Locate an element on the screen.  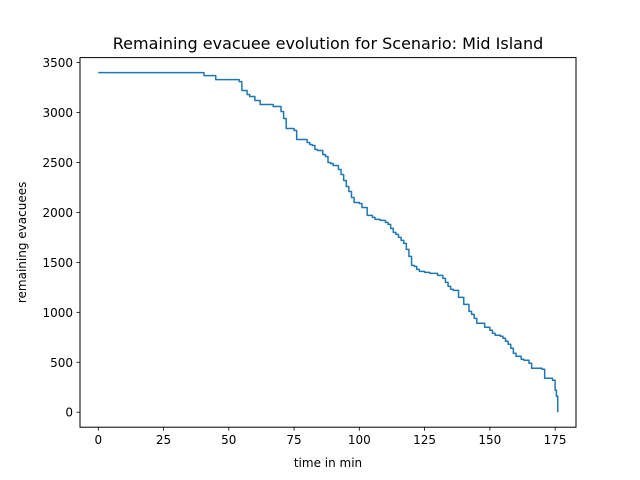
y-tick-label: 1000 is located at coordinates (57, 313).